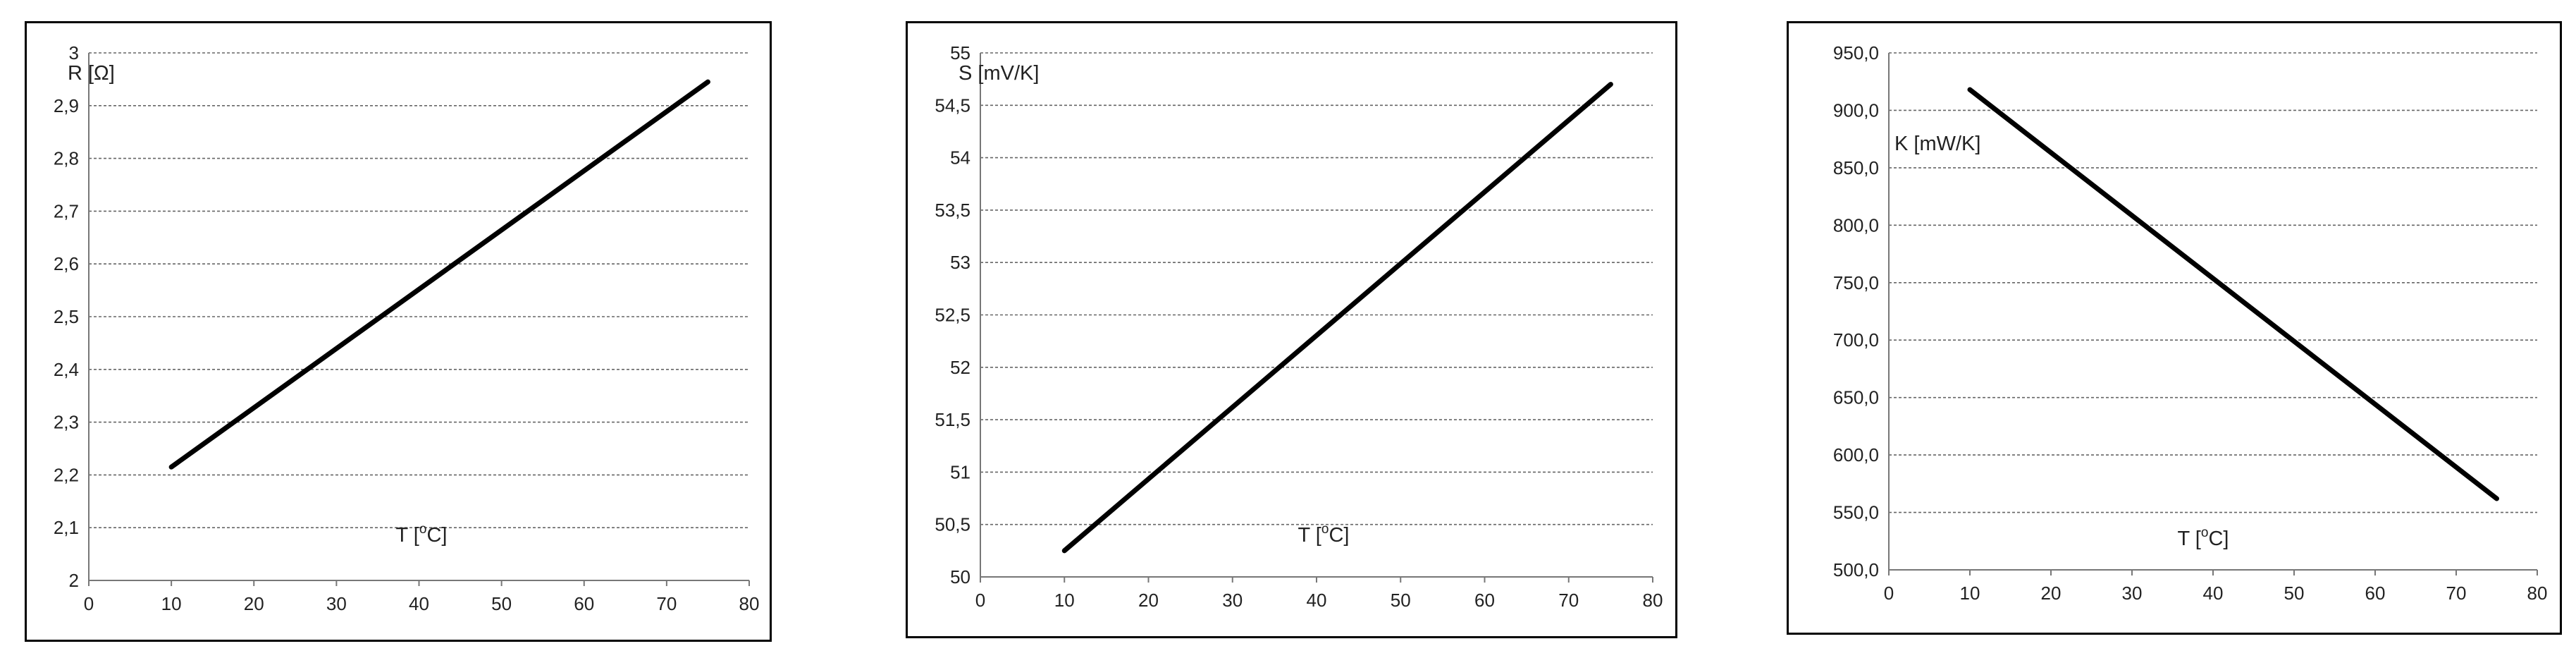 Image resolution: width=2576 pixels, height=670 pixels. Describe the element at coordinates (960, 158) in the screenshot. I see `y-tick-label: 54` at that location.